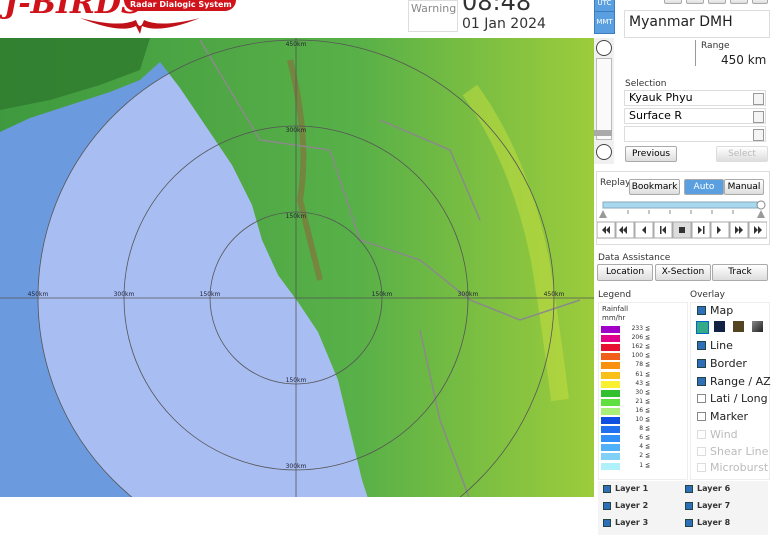 Image resolution: width=780 pixels, height=535 pixels. I want to click on bookmark-button: Bookmark, so click(654, 187).